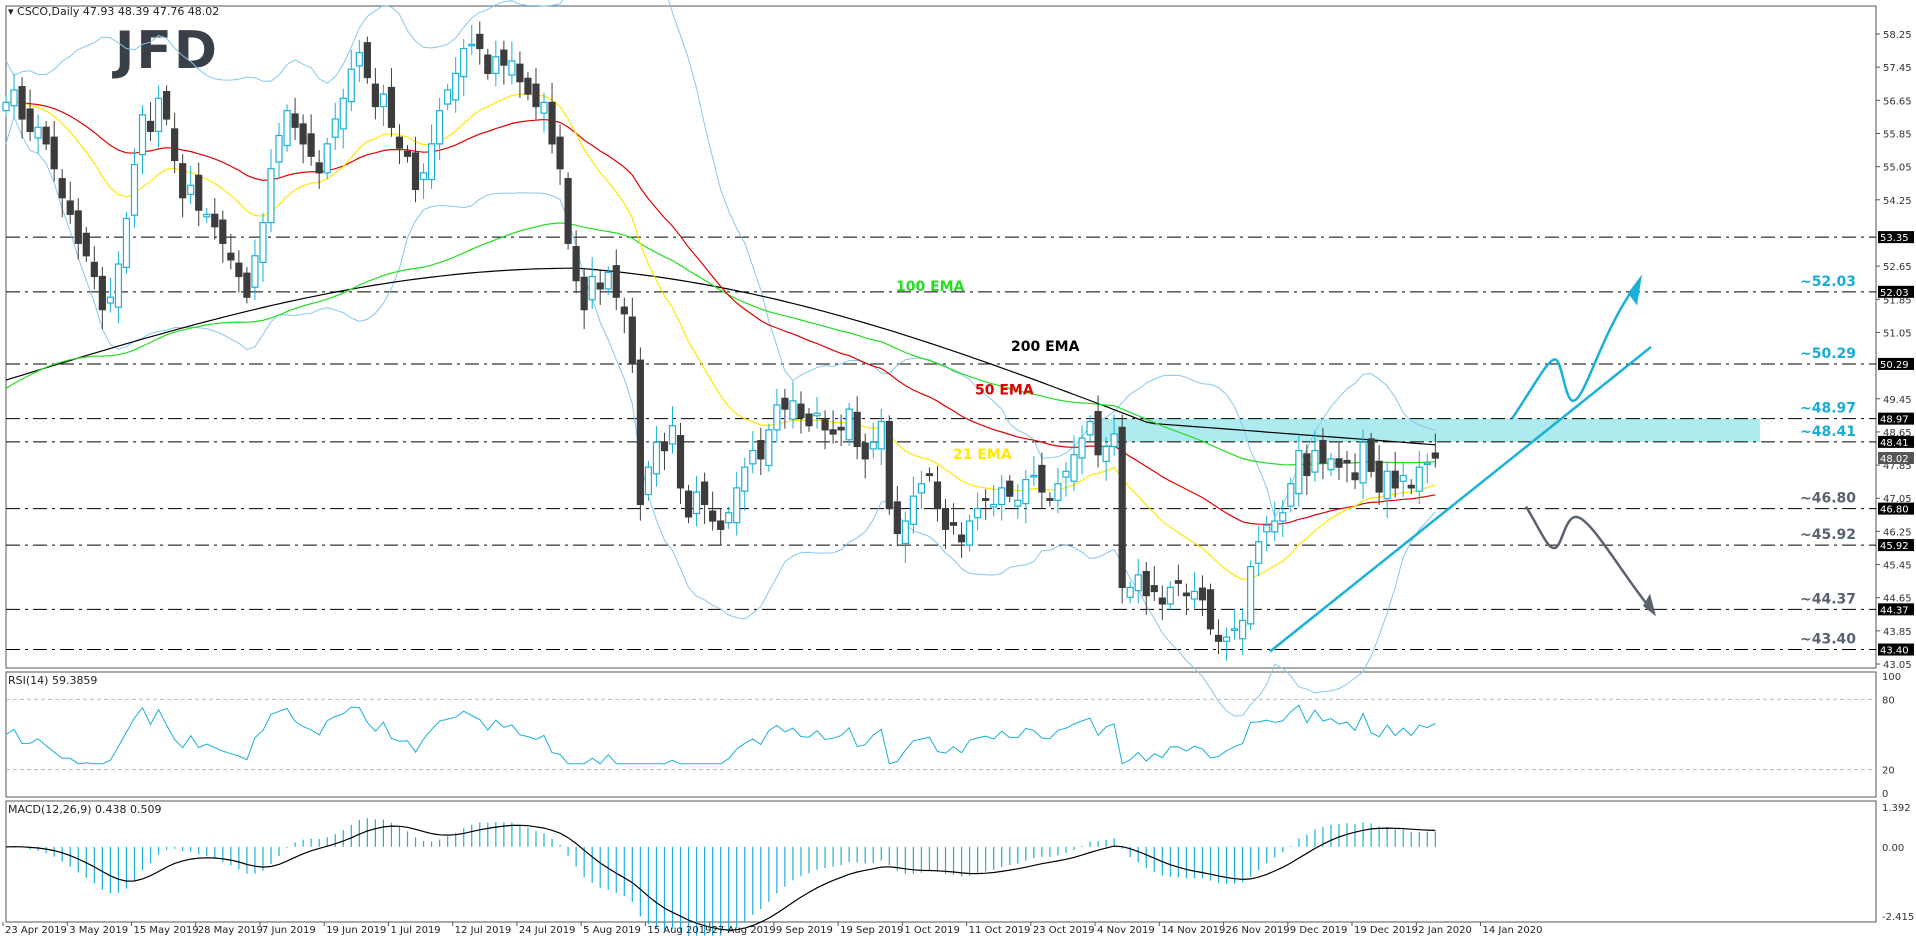 The height and width of the screenshot is (936, 1916). Describe the element at coordinates (547, 930) in the screenshot. I see `date-tick: 24 Jul 2019` at that location.